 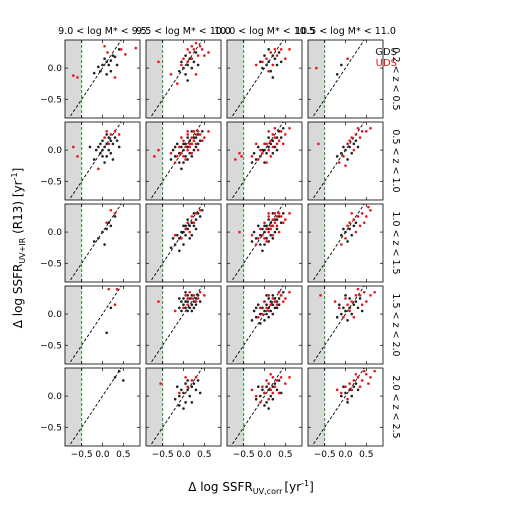 I want to click on y-axis-label-exponent: -1, so click(x=14, y=176).